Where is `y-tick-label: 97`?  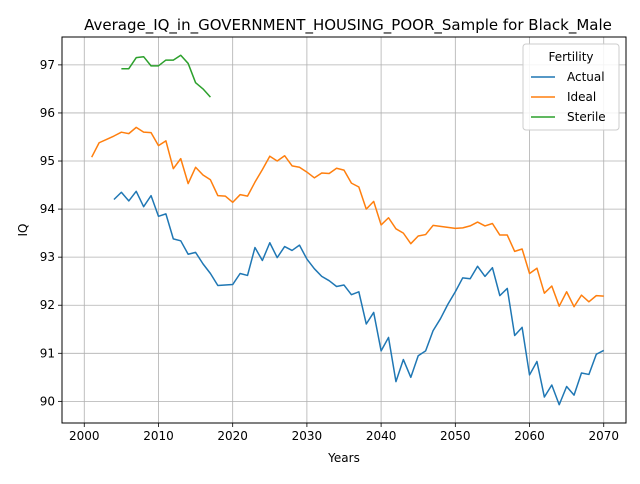 y-tick-label: 97 is located at coordinates (47, 65).